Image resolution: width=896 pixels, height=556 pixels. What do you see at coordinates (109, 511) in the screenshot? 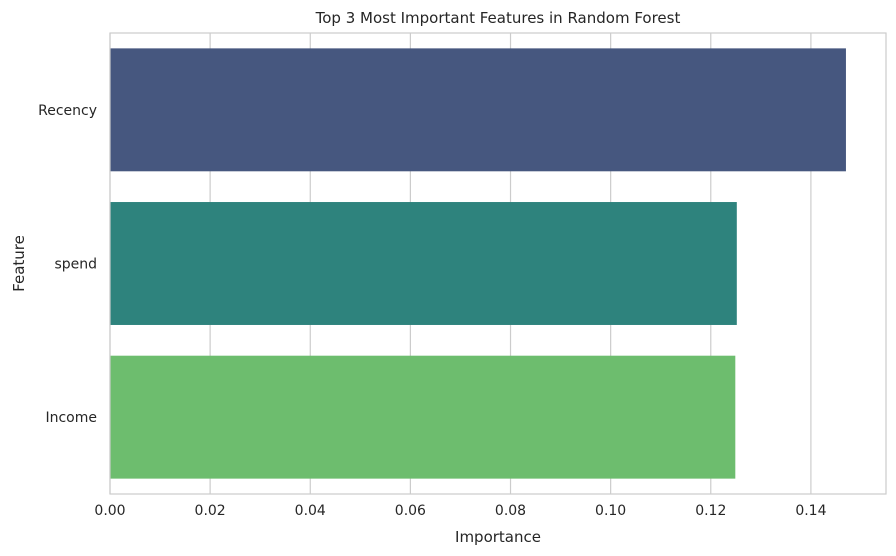
I see `x-tick-label: 0.00` at bounding box center [109, 511].